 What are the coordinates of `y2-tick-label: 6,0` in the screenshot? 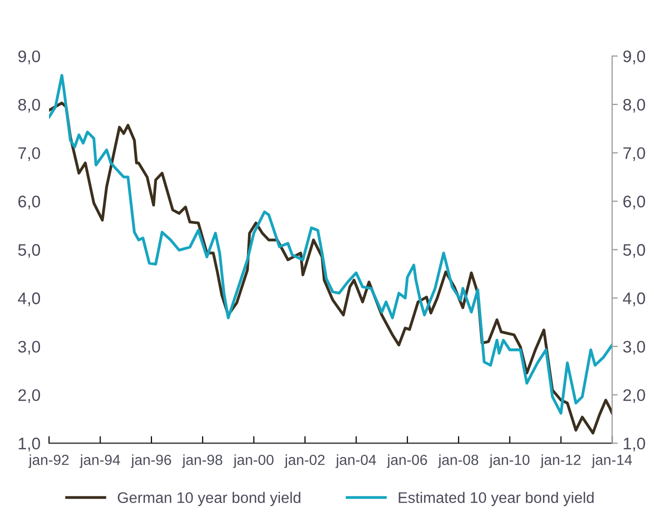 It's located at (634, 203).